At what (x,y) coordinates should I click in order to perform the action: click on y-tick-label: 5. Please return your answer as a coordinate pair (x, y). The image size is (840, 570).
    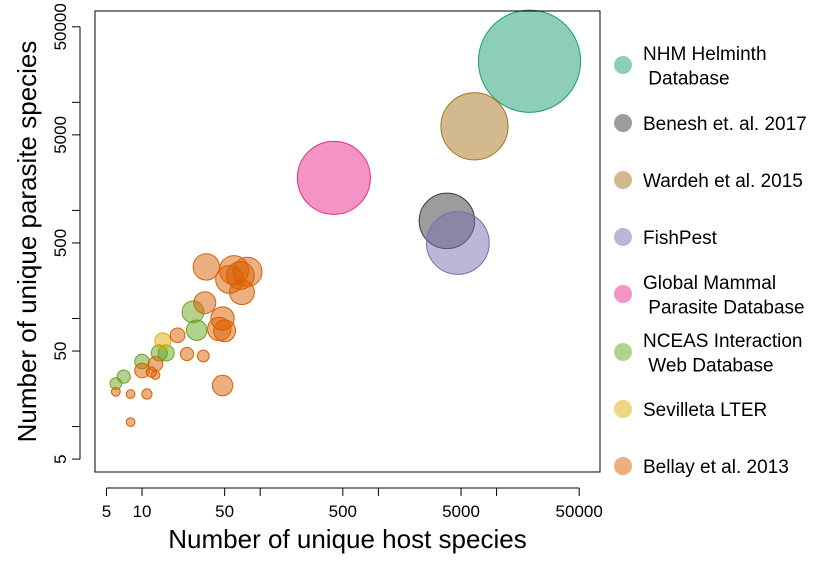
    Looking at the image, I should click on (60, 458).